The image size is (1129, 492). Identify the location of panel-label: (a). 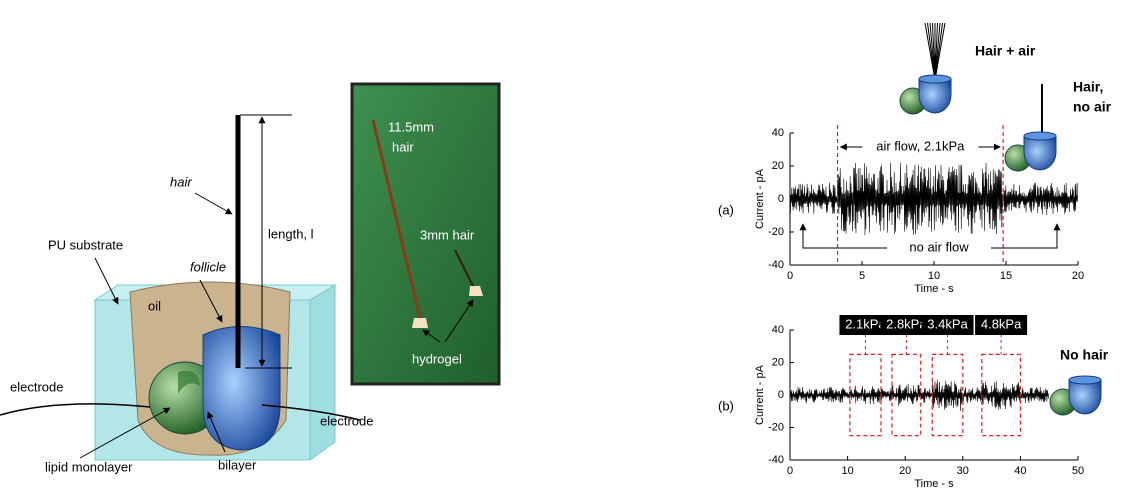
(726, 209).